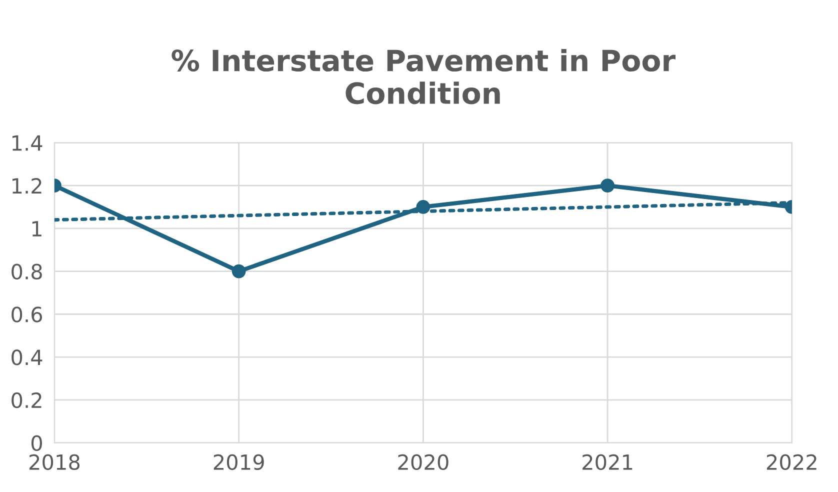  I want to click on x-tick-label: 2020, so click(423, 462).